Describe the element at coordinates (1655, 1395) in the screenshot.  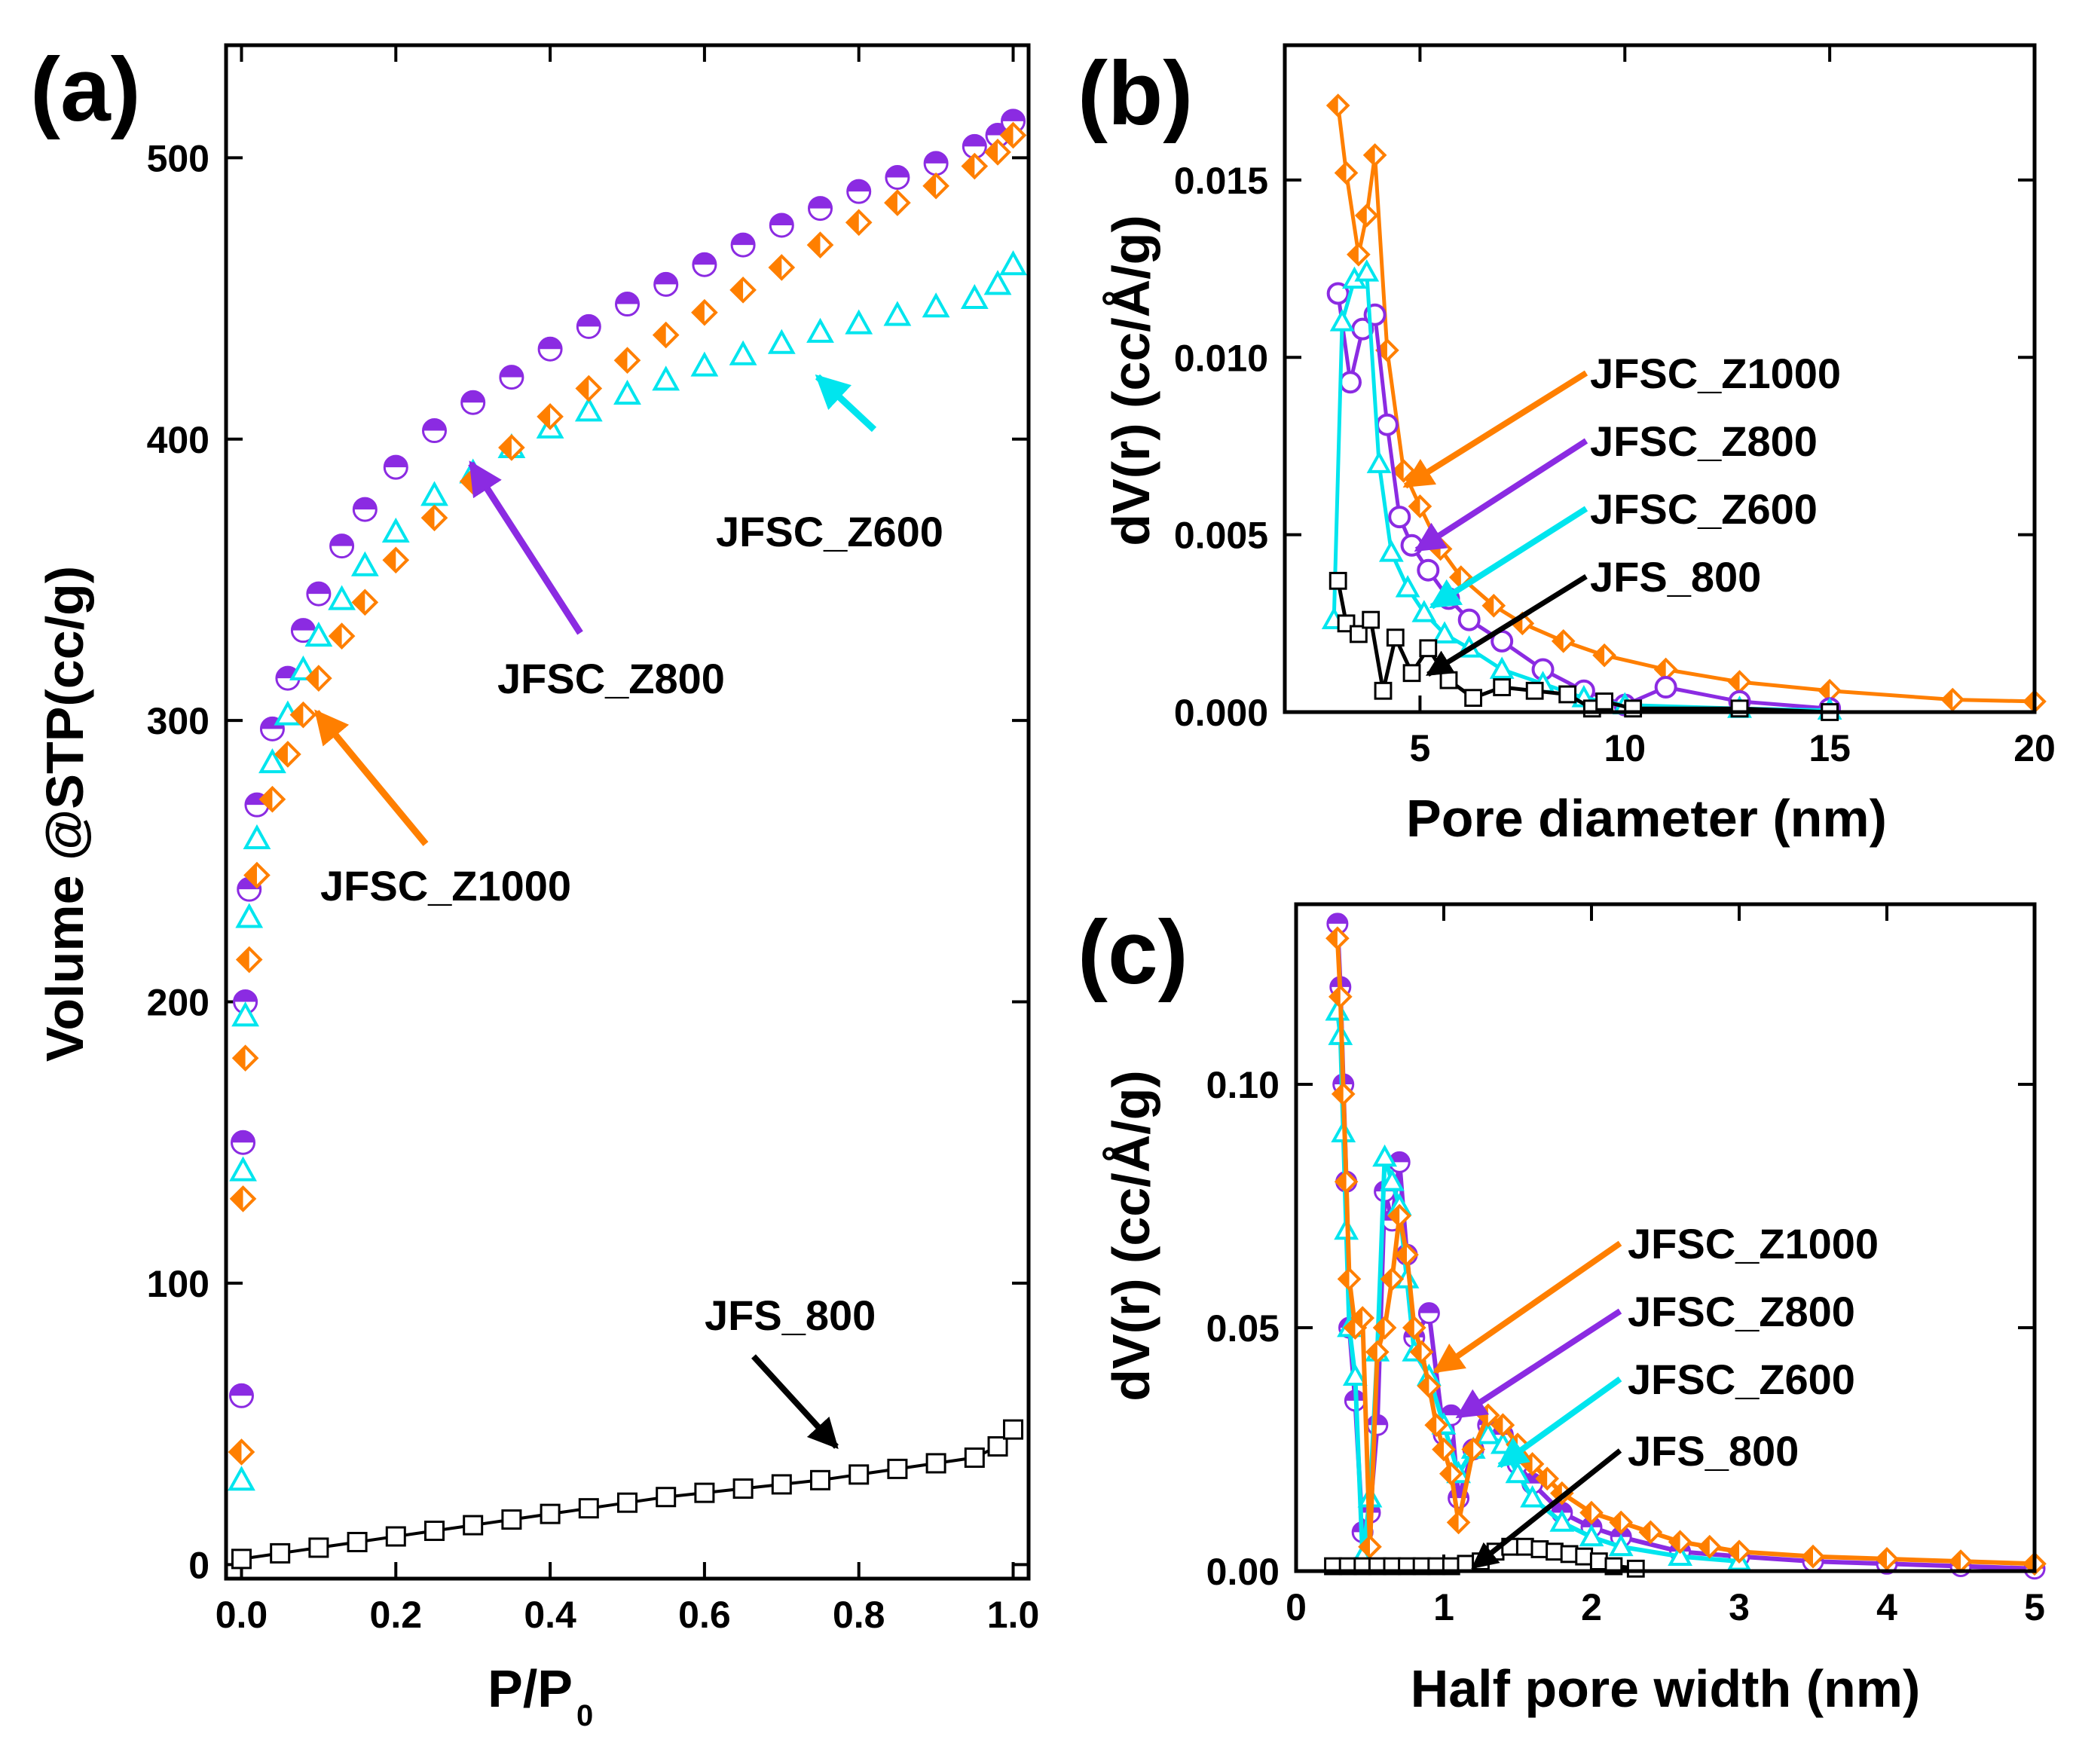
I see `panel-c-annotations: JFSC_Z1000 JFSC_Z800 JFSC_Z600 JFS_800` at that location.